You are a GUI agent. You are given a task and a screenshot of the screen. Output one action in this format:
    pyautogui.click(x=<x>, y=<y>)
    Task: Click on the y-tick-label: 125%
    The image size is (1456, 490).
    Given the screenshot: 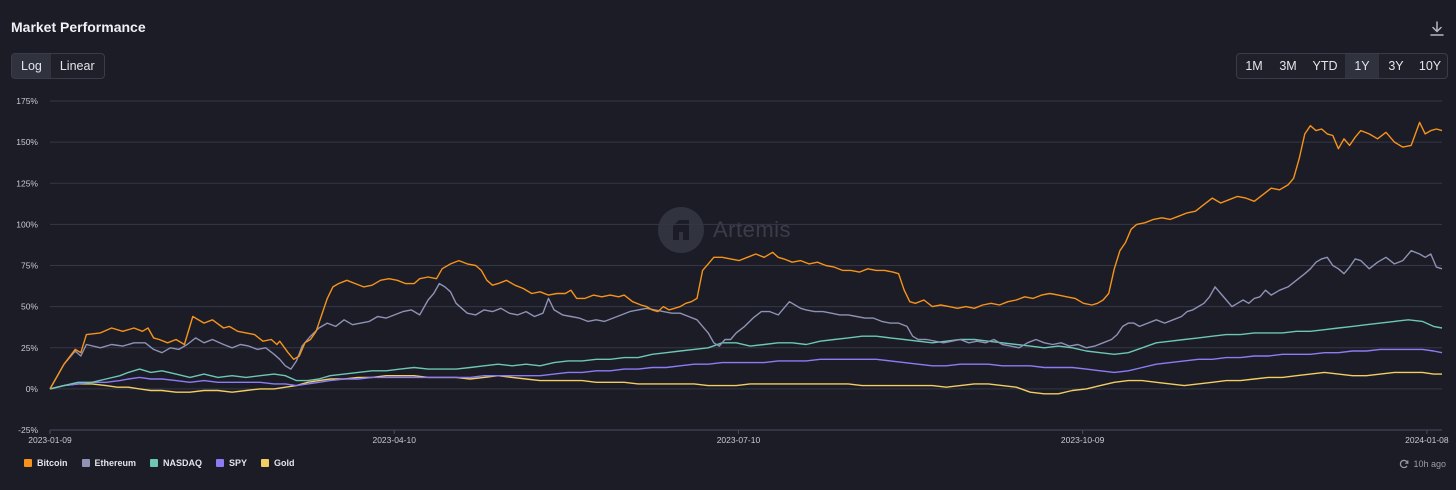 What is the action you would take?
    pyautogui.click(x=27, y=183)
    